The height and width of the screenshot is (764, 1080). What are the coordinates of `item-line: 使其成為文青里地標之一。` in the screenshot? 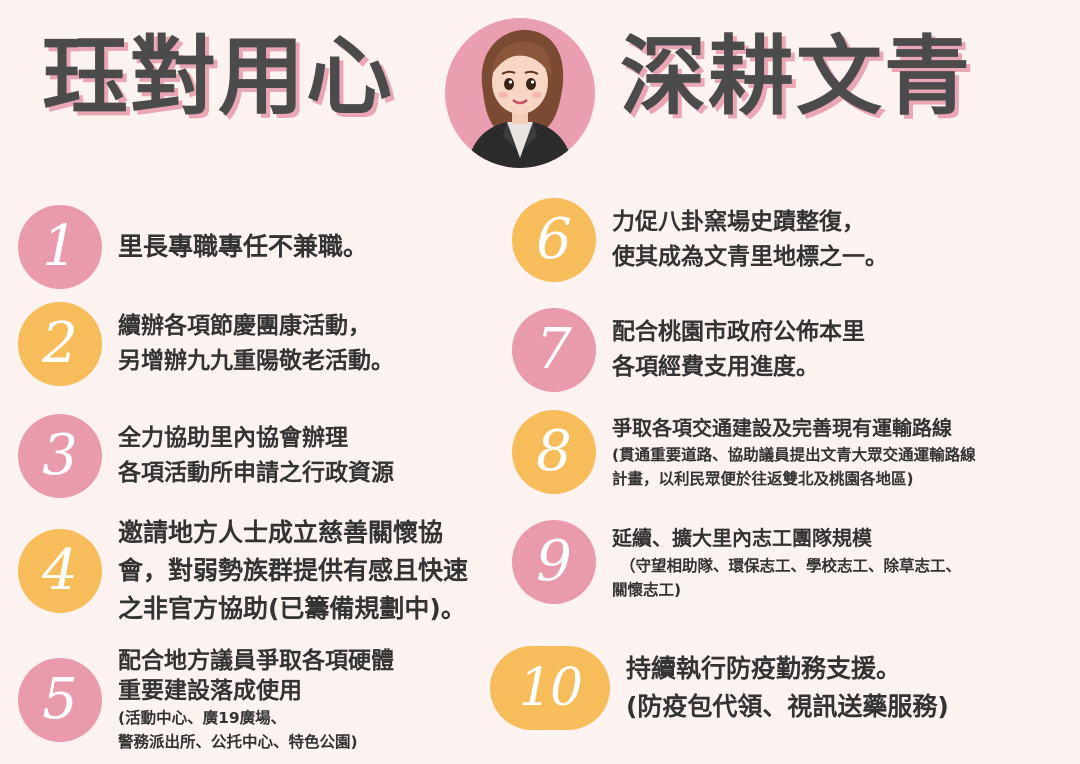 It's located at (750, 257).